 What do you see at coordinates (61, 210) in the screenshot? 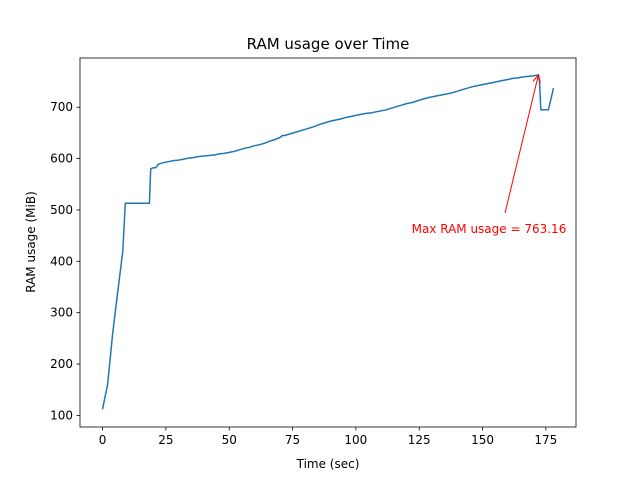
I see `y-tick-label: 500` at bounding box center [61, 210].